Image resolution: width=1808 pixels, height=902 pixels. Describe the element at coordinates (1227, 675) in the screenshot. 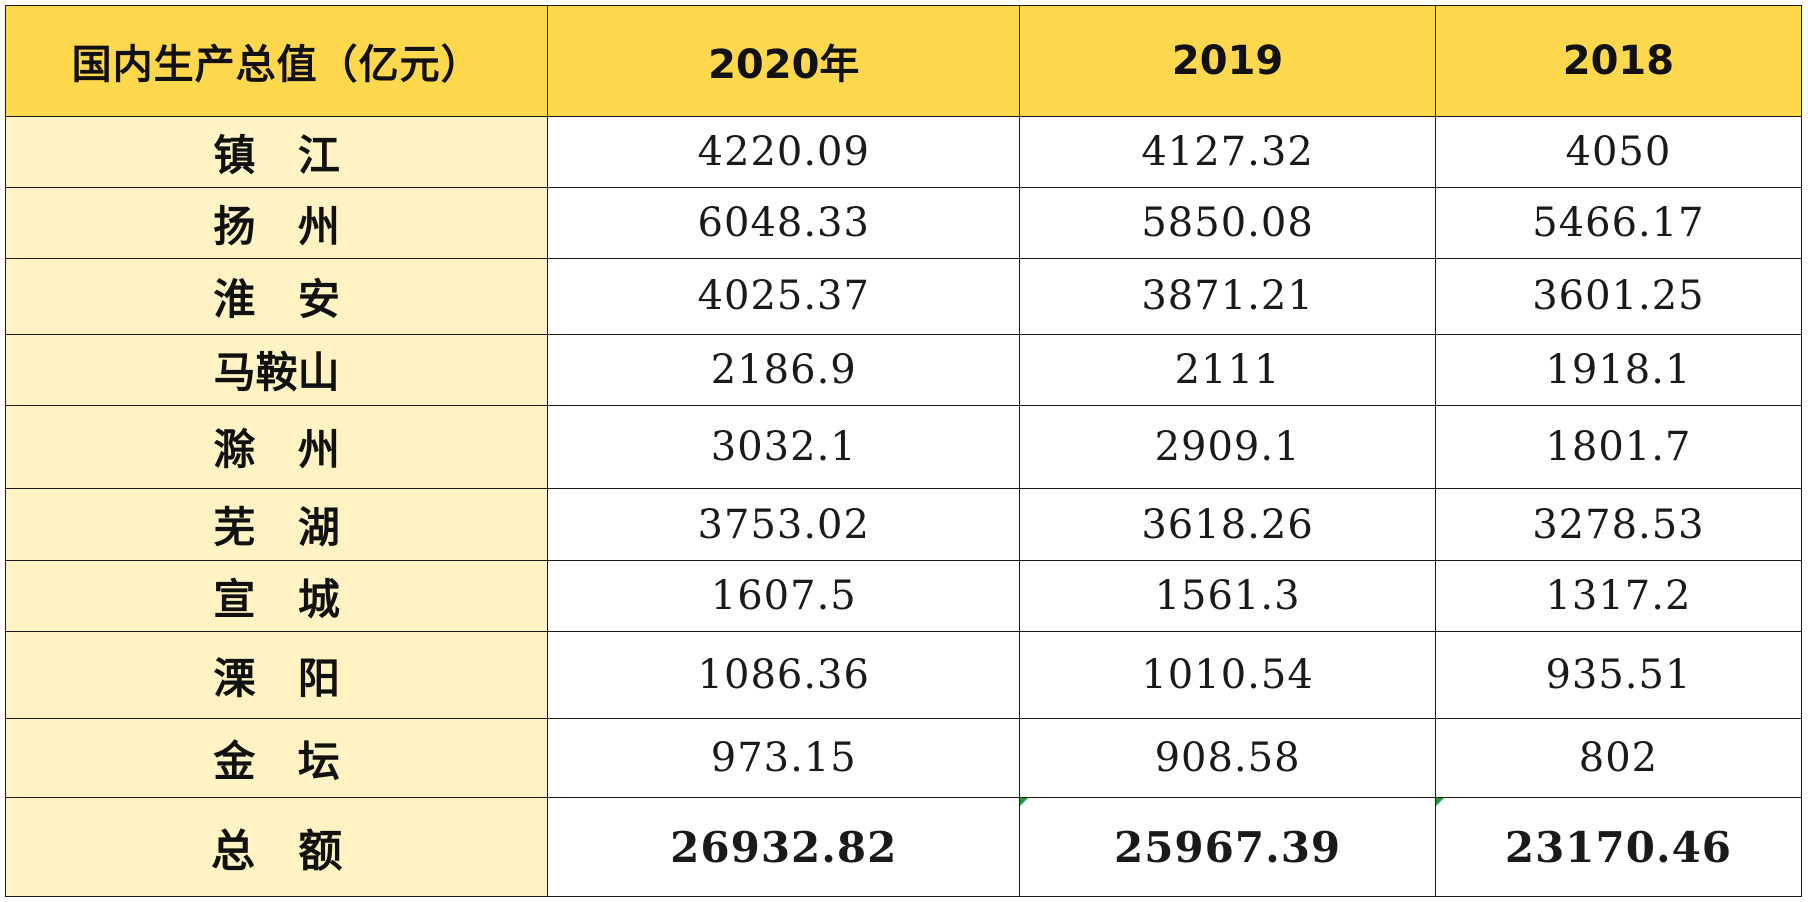

I see `value-cell-2019: 1010.54` at that location.